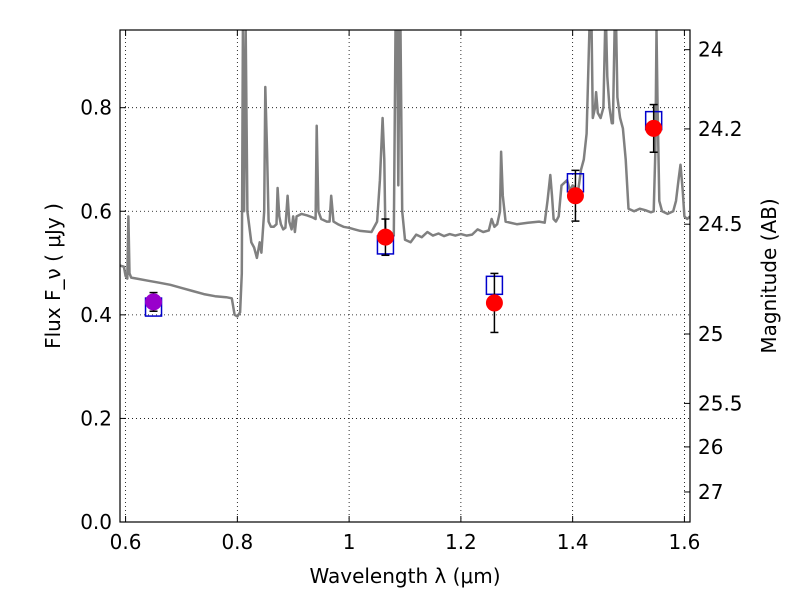 Image resolution: width=800 pixels, height=600 pixels. Describe the element at coordinates (685, 542) in the screenshot. I see `x-tick-label: 1.6` at that location.